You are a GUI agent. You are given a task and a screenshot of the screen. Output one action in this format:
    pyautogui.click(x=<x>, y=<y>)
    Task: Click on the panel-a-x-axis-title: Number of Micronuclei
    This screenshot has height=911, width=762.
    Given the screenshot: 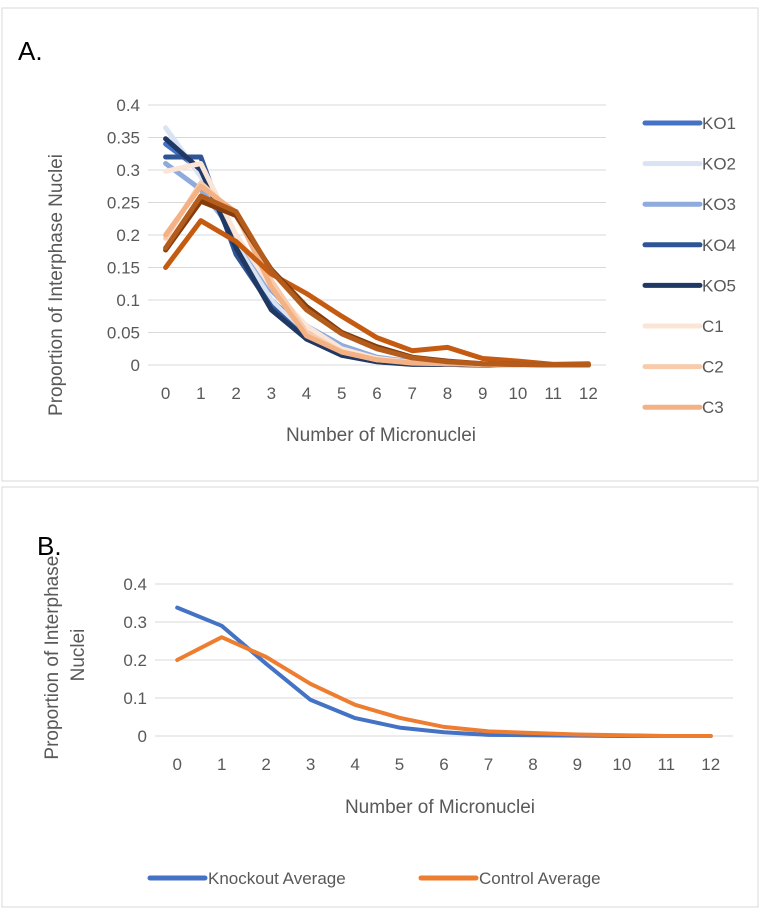 What is the action you would take?
    pyautogui.click(x=381, y=435)
    